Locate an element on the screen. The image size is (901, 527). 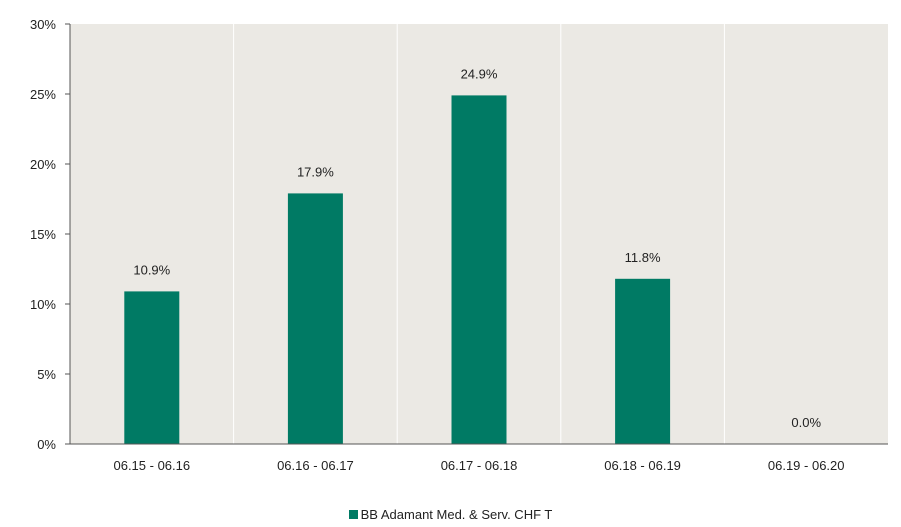
y-tick-label: 15% is located at coordinates (43, 234).